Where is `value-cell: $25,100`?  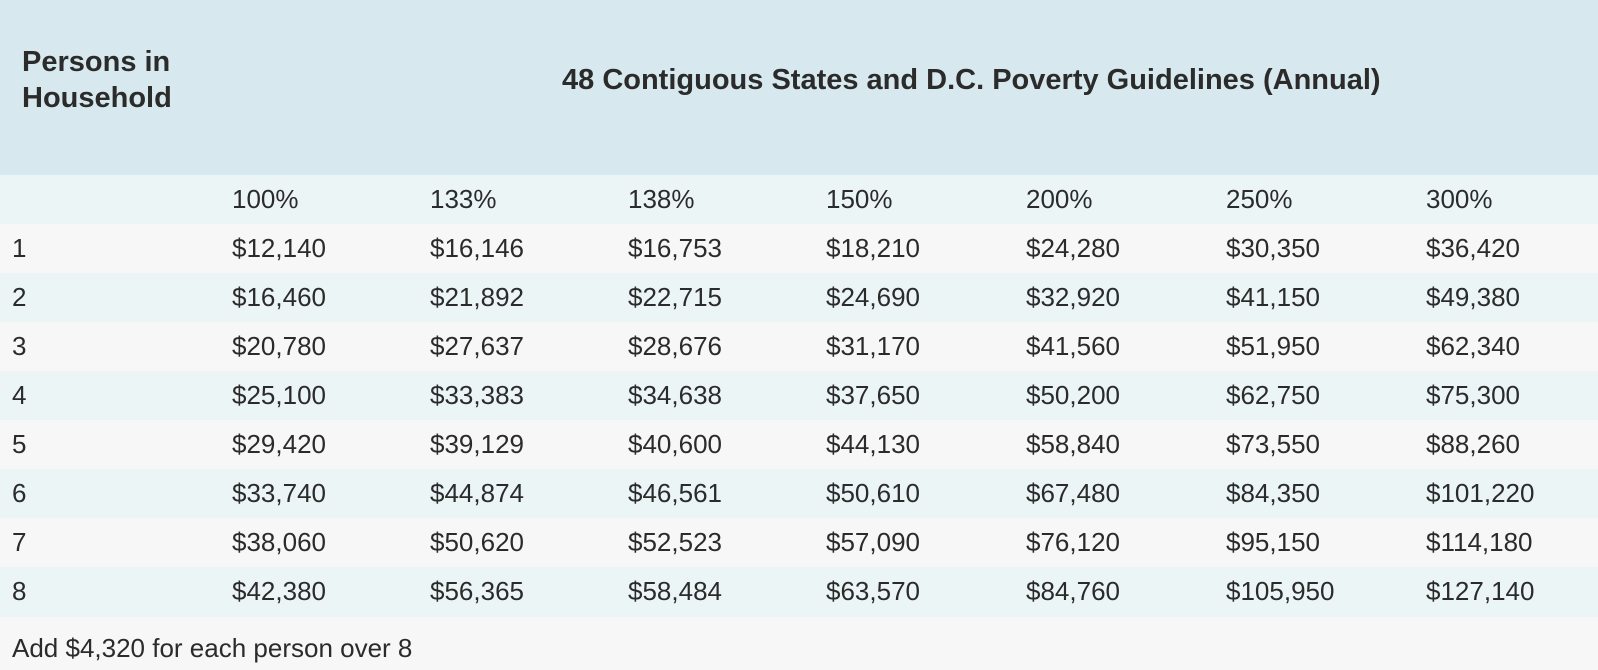
value-cell: $25,100 is located at coordinates (279, 395).